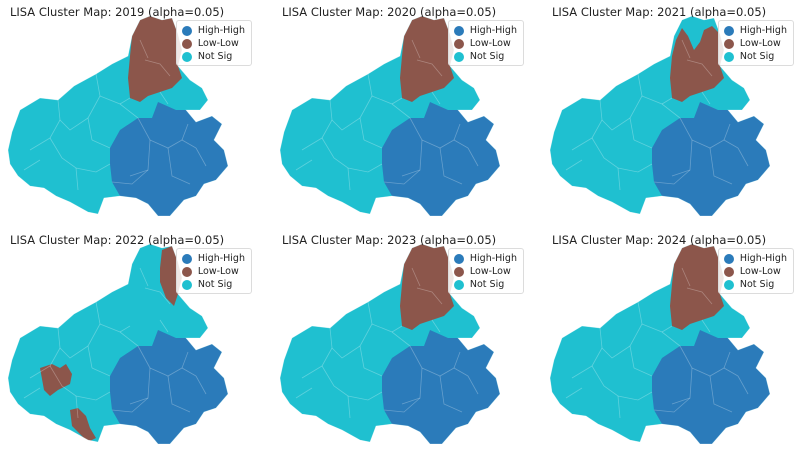 This screenshot has height=456, width=800. I want to click on choropleth-map, so click(118, 116).